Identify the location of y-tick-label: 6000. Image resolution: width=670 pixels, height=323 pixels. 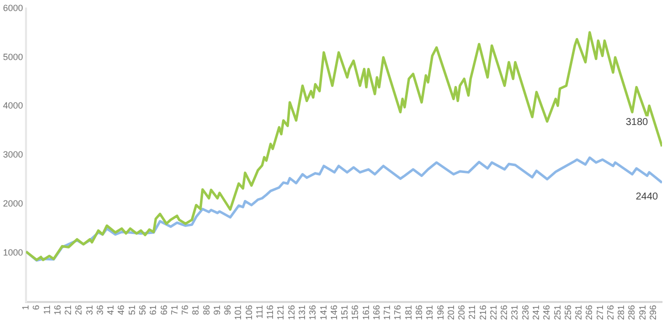
(13, 7).